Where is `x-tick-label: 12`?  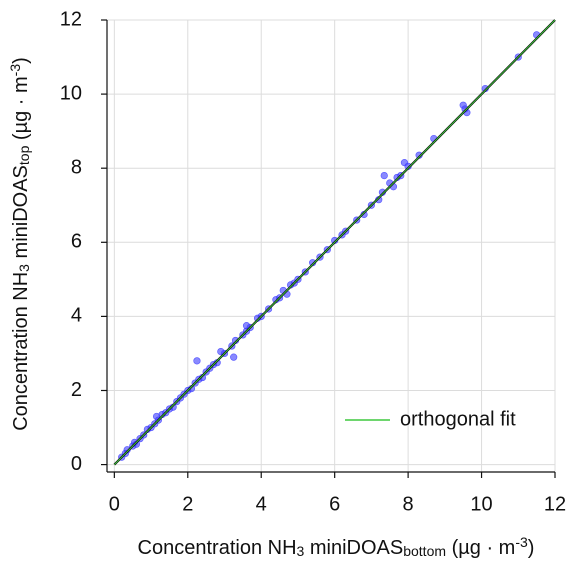 x-tick-label: 12 is located at coordinates (555, 504).